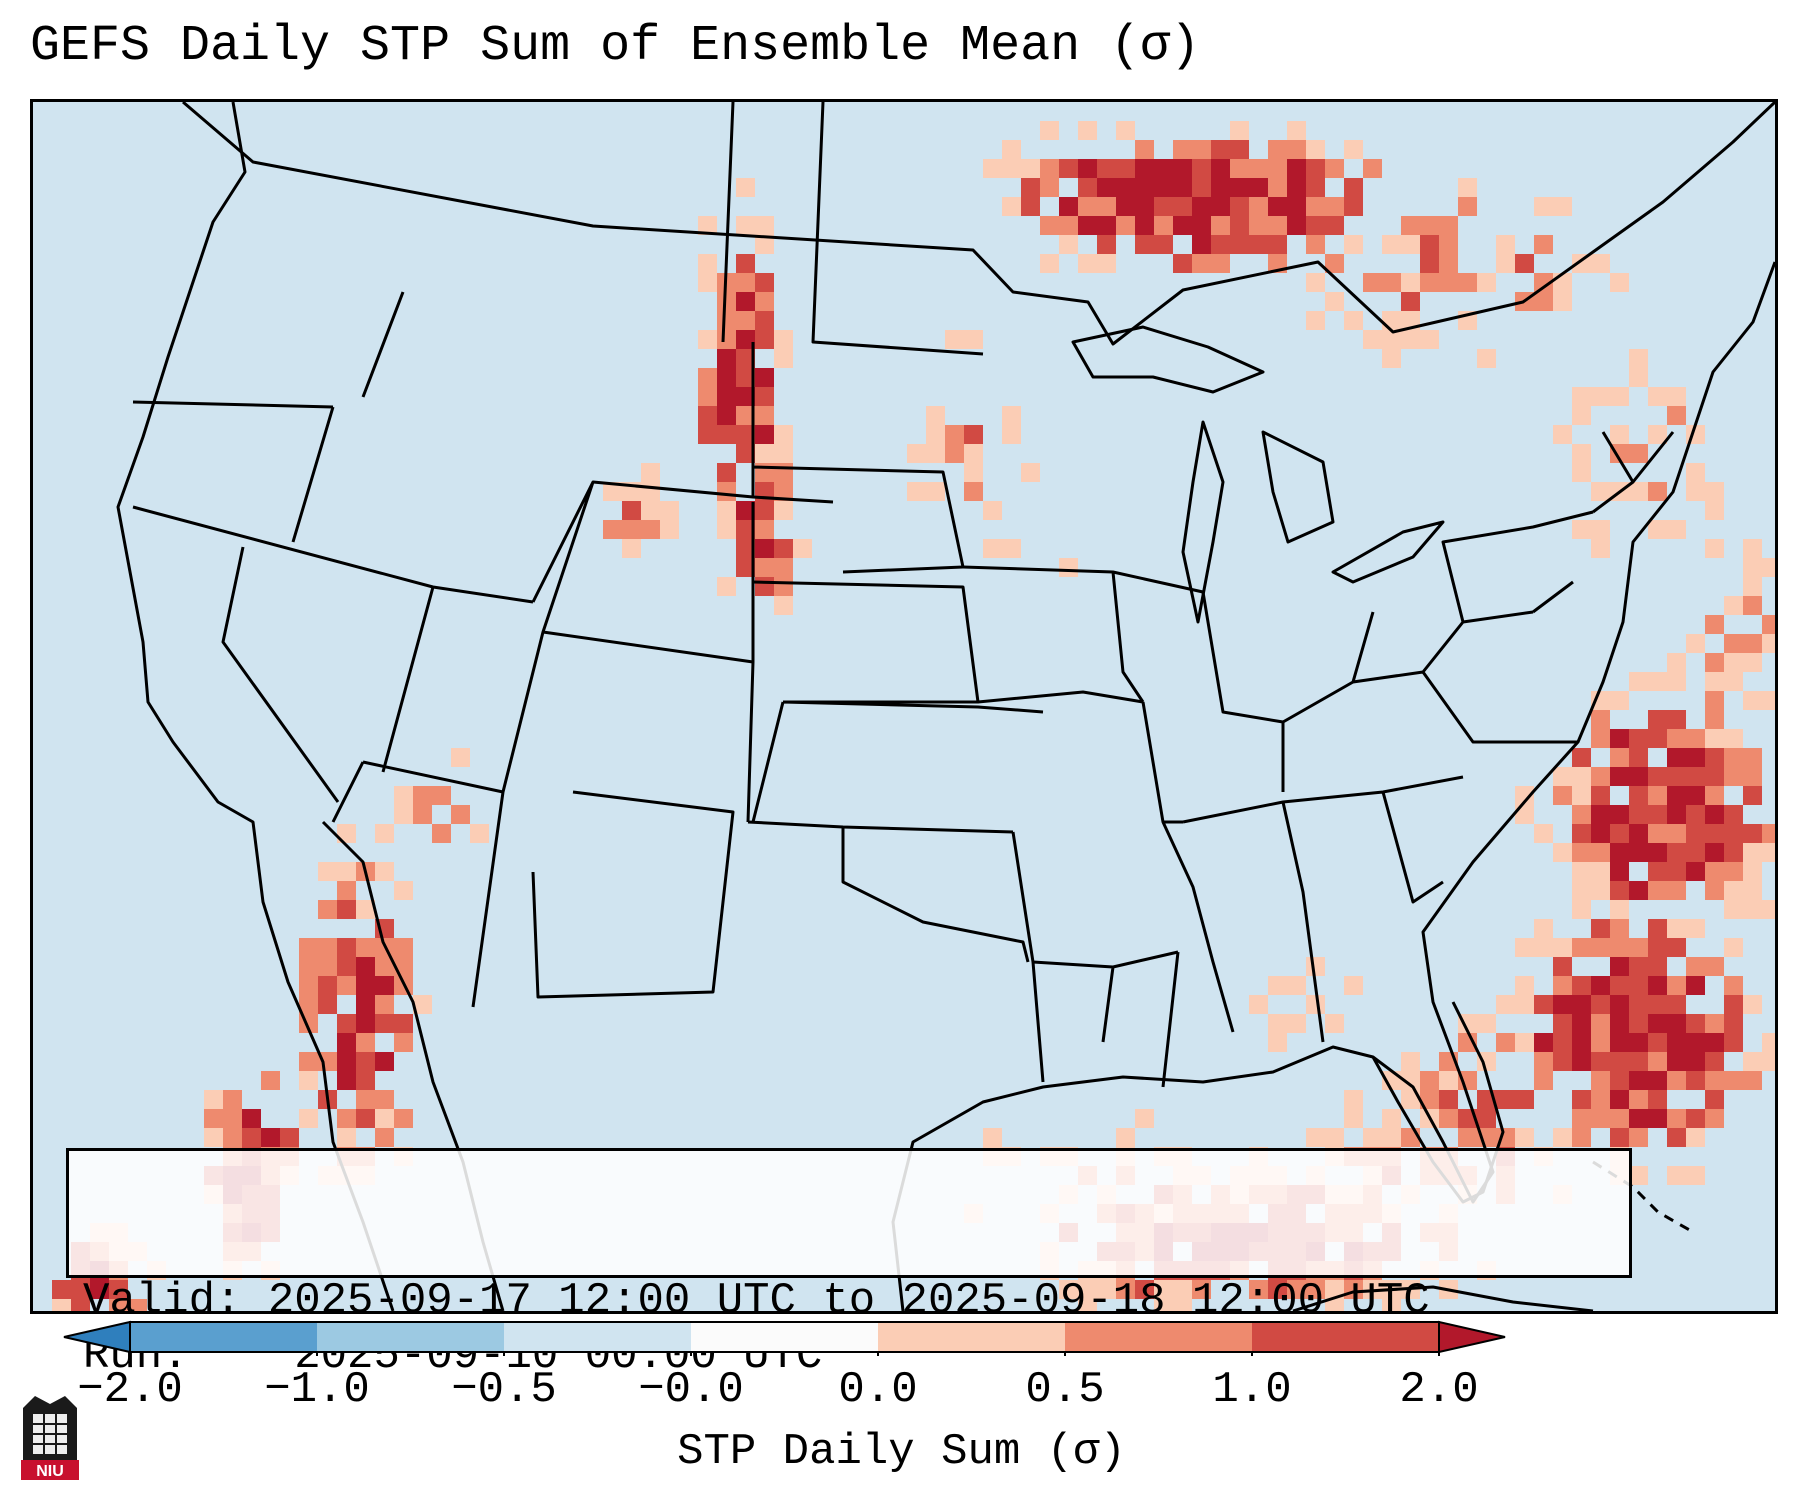  Describe the element at coordinates (1203, 522) in the screenshot. I see `lake-michigan` at that location.